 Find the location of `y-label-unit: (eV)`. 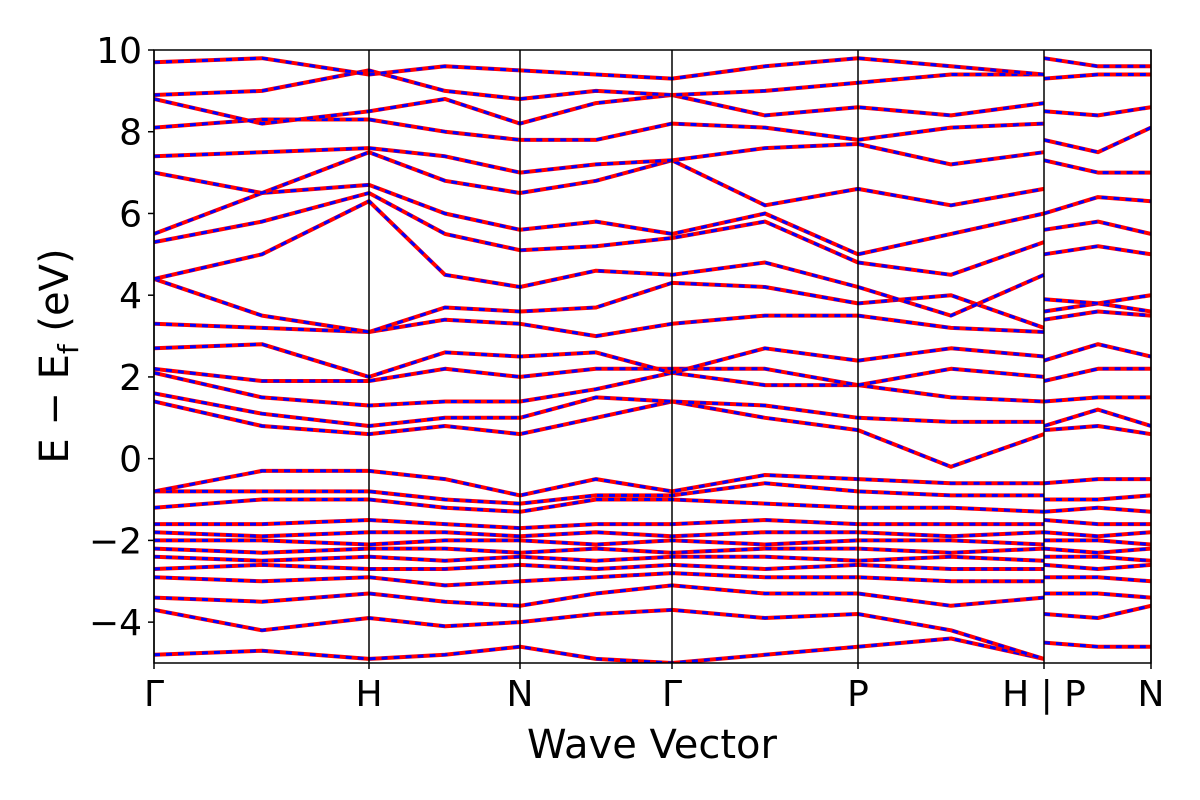

y-label-unit: (eV) is located at coordinates (55, 296).